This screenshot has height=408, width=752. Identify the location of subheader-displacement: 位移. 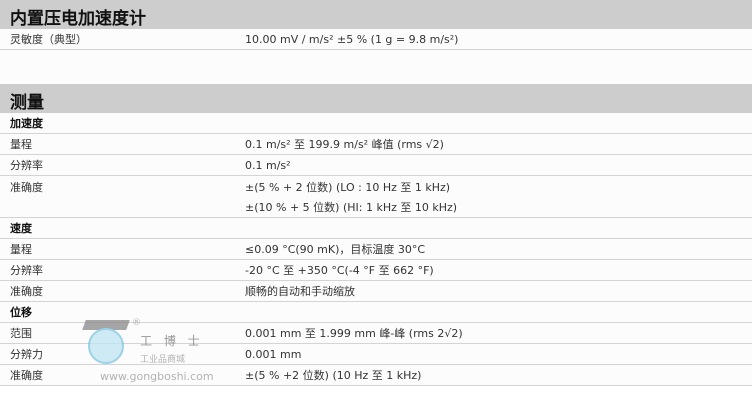
(376, 312).